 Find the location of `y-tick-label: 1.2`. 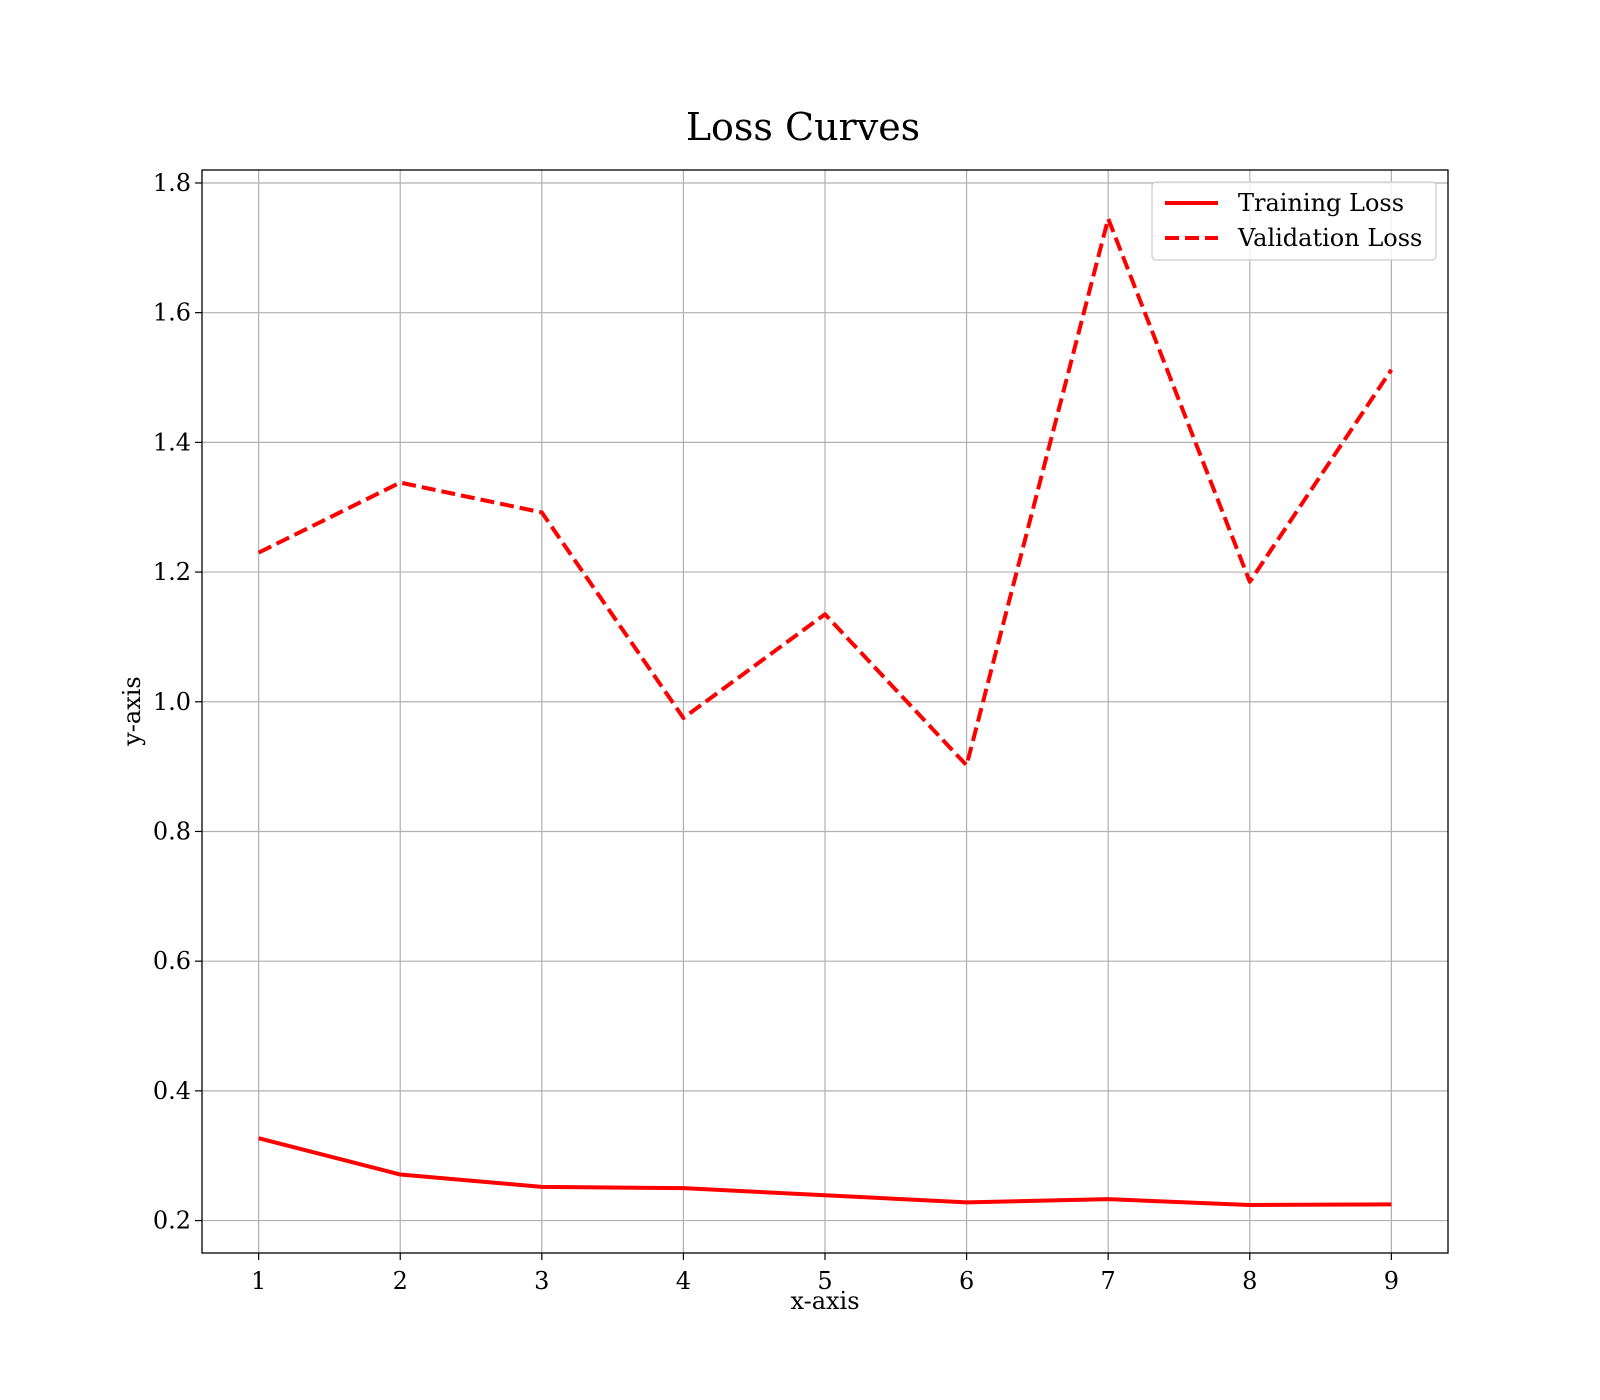

y-tick-label: 1.2 is located at coordinates (172, 572).